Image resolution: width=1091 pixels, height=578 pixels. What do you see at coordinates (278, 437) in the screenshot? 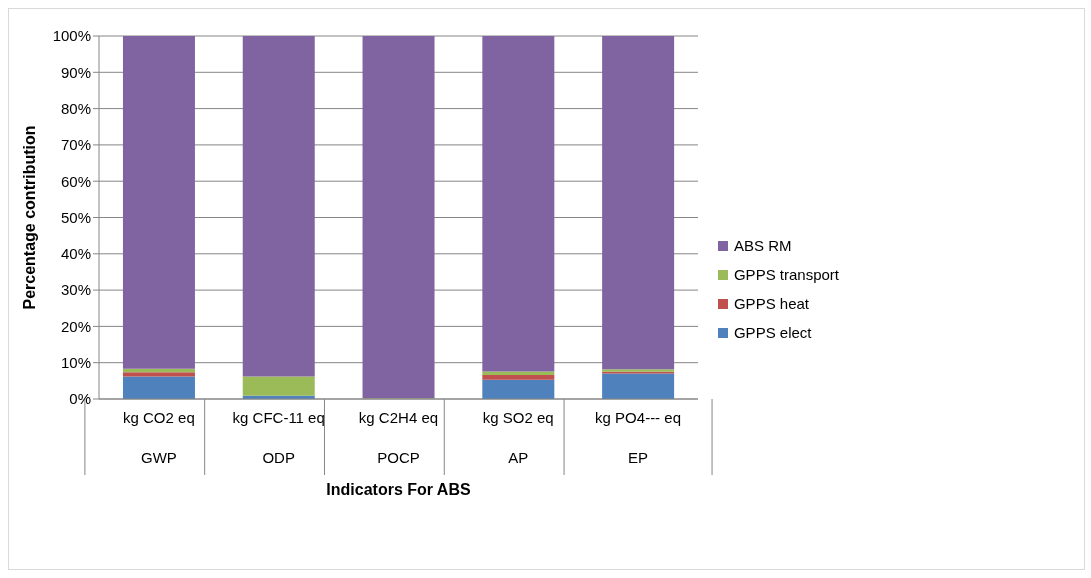
I see `category-label: kg CFC-11 eq ODP` at bounding box center [278, 437].